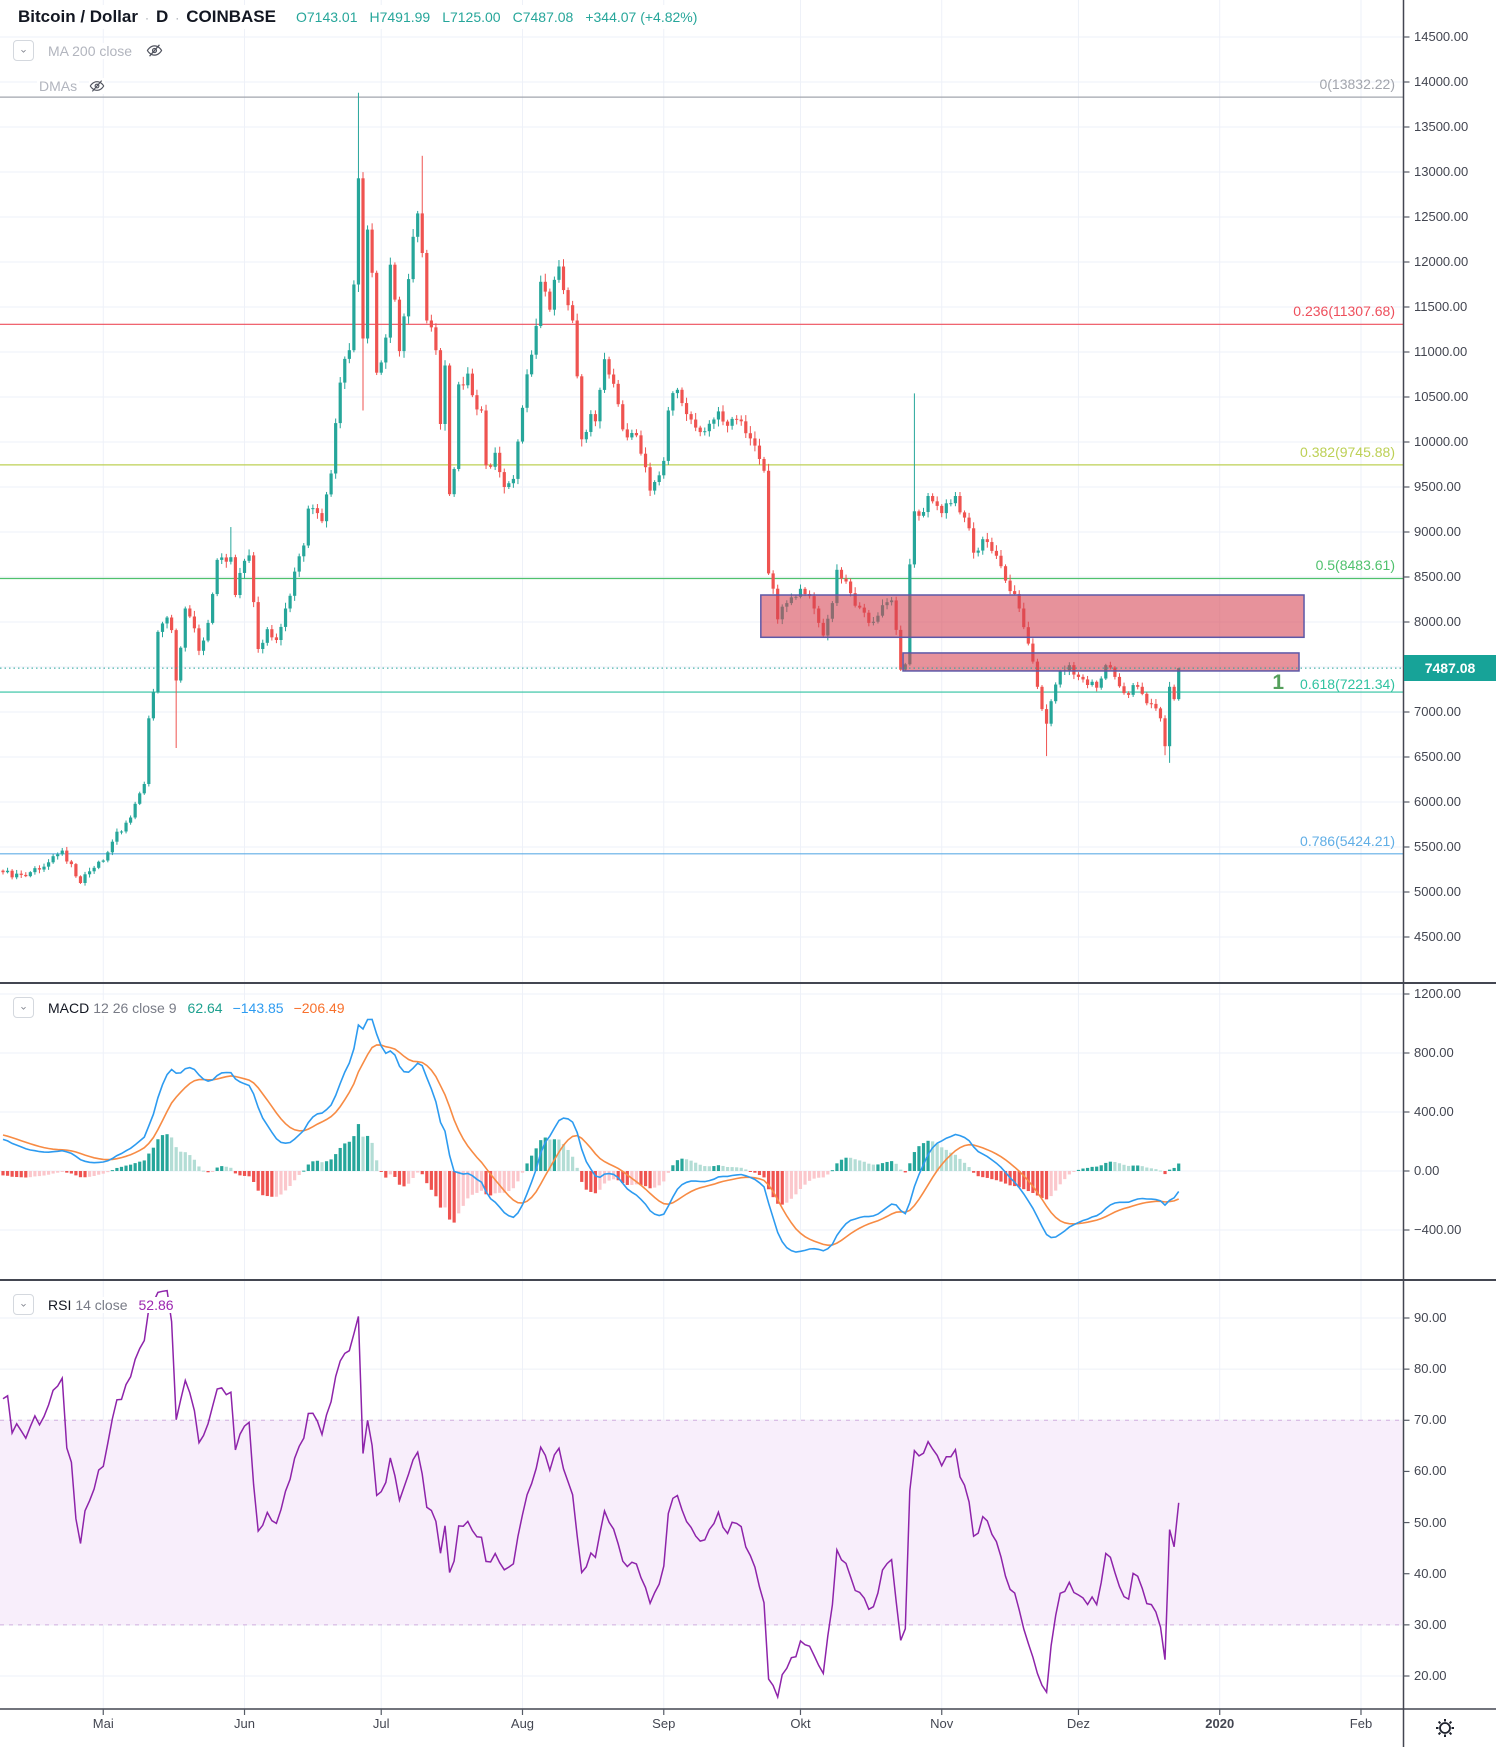 The height and width of the screenshot is (1747, 1496). I want to click on current-price-tag: 7487.08, so click(1450, 668).